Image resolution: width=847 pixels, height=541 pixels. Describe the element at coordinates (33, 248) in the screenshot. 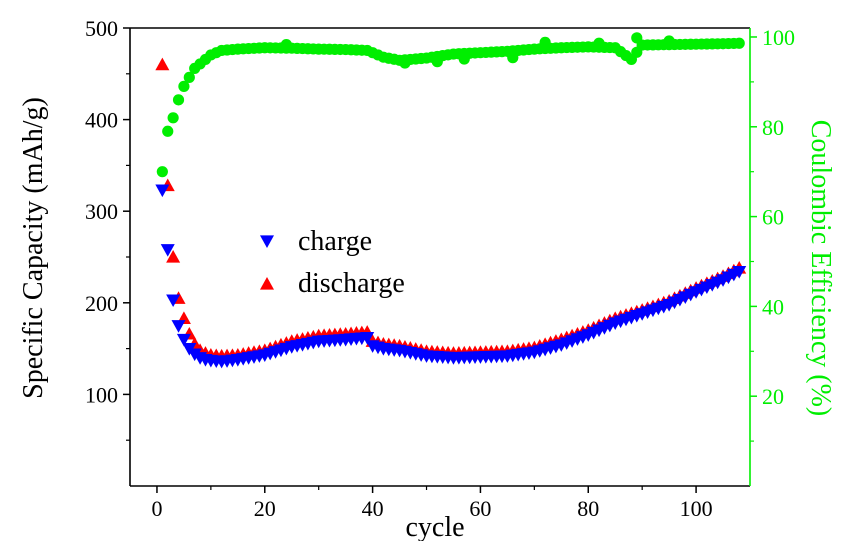

I see `y-axis-title: Specific Capacity (mAh/g)` at that location.